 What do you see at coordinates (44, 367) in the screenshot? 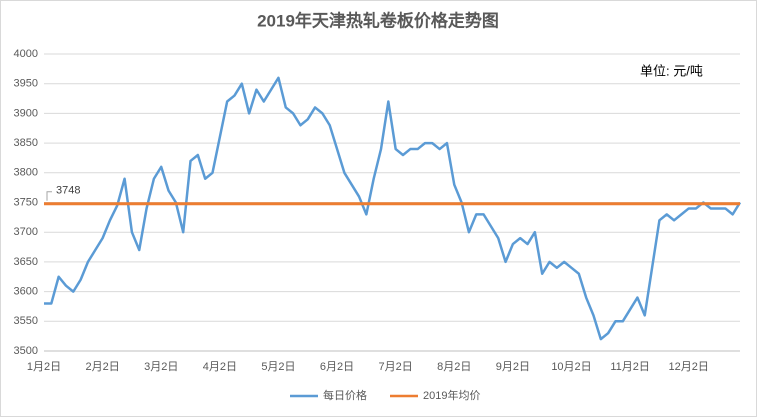
I see `x-tick-label: 1月2日` at bounding box center [44, 367].